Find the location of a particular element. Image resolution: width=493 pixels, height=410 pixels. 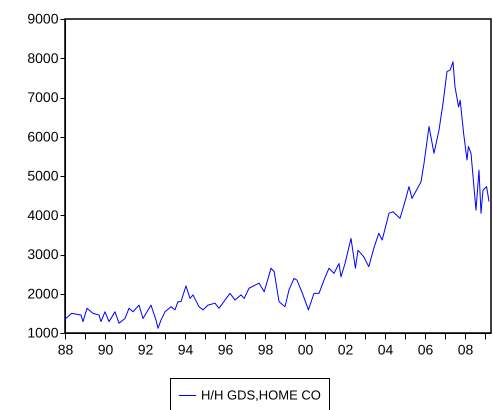

x-tick-label: 02 is located at coordinates (346, 350).